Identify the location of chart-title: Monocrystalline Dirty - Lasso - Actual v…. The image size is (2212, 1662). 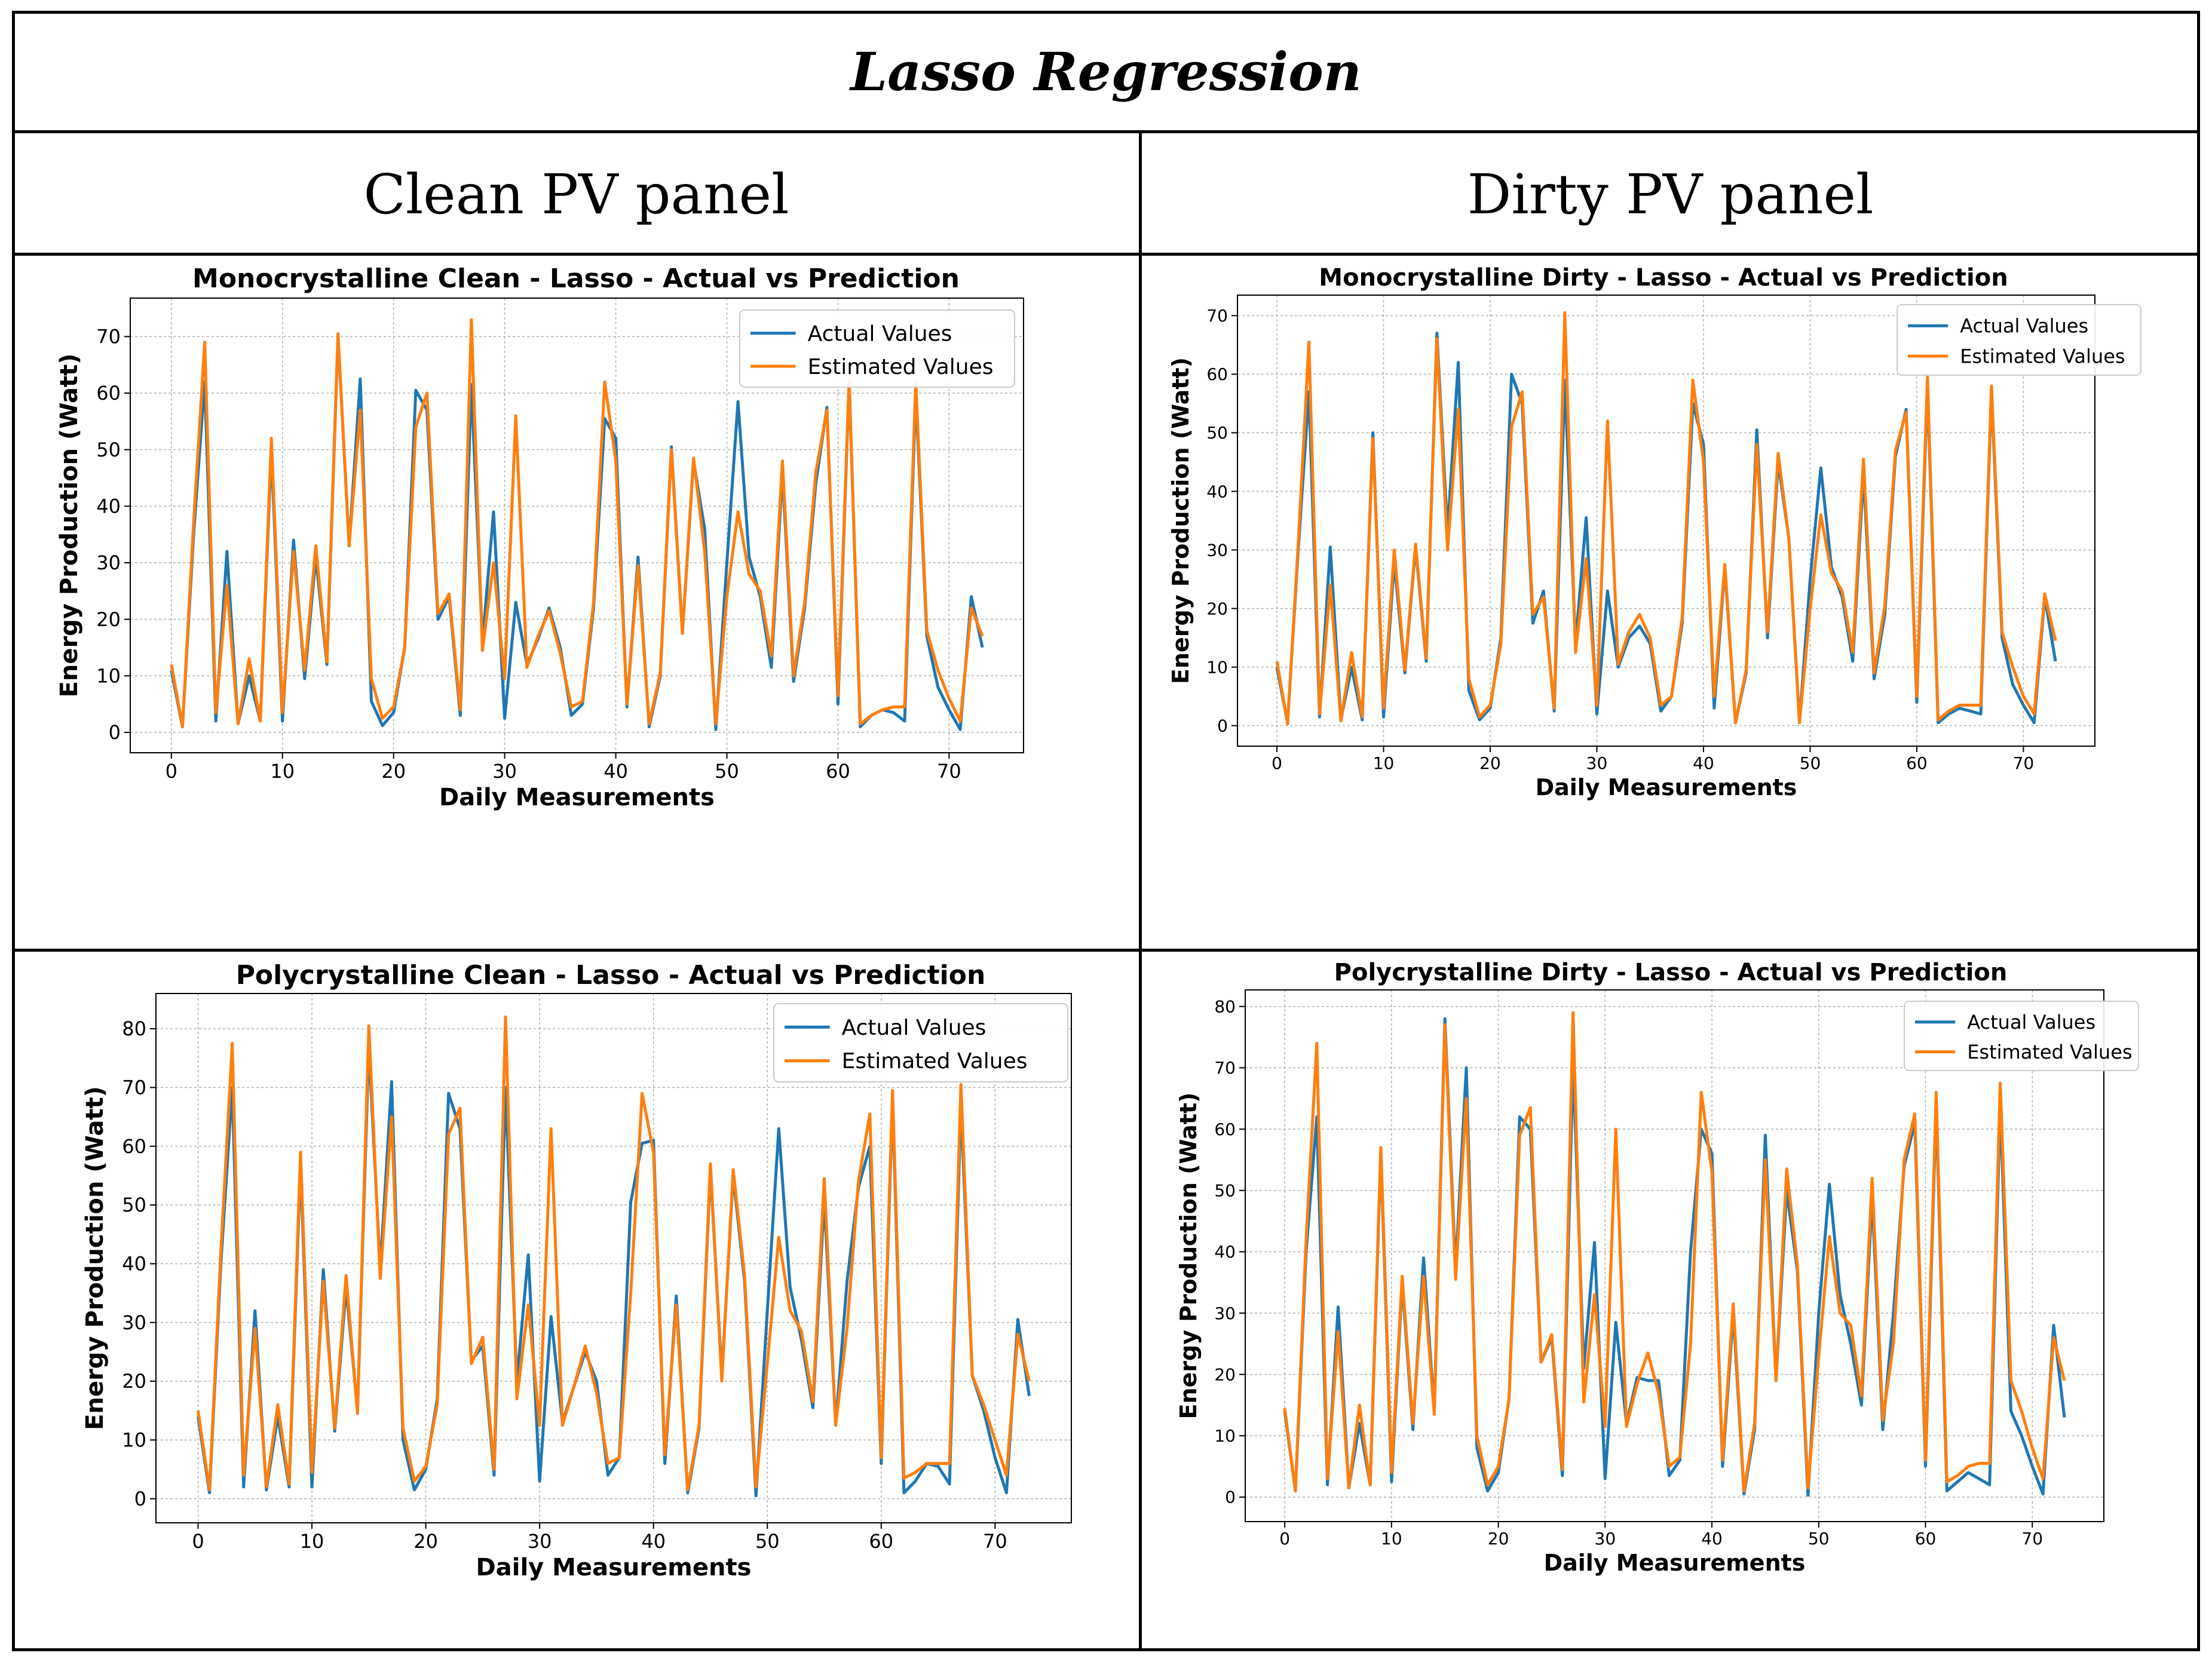
(1663, 278).